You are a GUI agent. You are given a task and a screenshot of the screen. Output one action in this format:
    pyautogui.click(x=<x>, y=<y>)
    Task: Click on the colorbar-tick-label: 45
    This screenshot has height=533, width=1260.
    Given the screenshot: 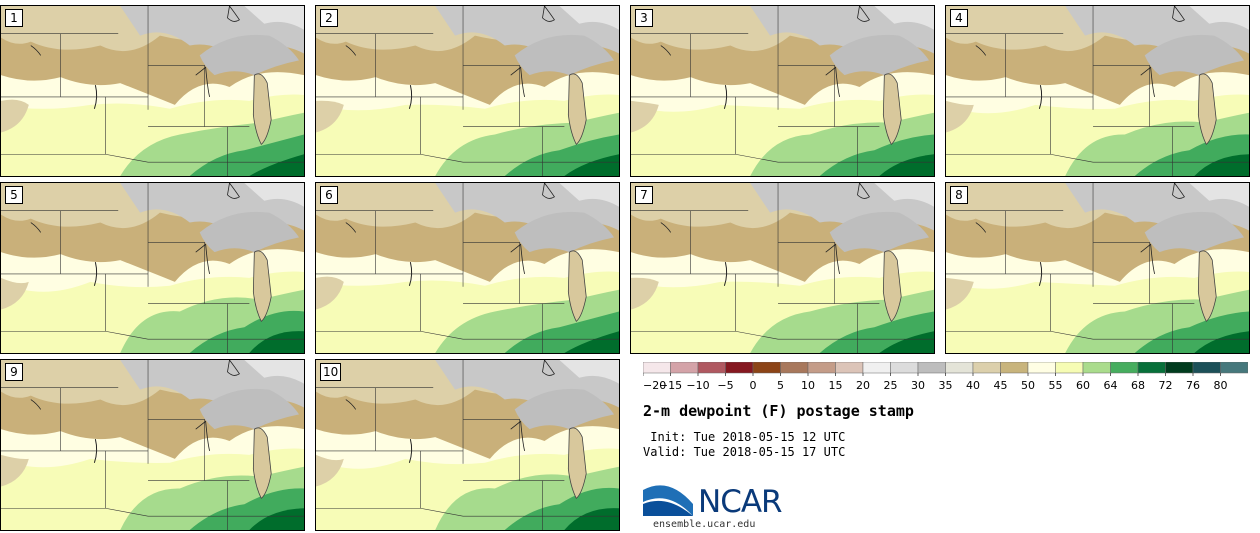 What is the action you would take?
    pyautogui.click(x=1001, y=385)
    